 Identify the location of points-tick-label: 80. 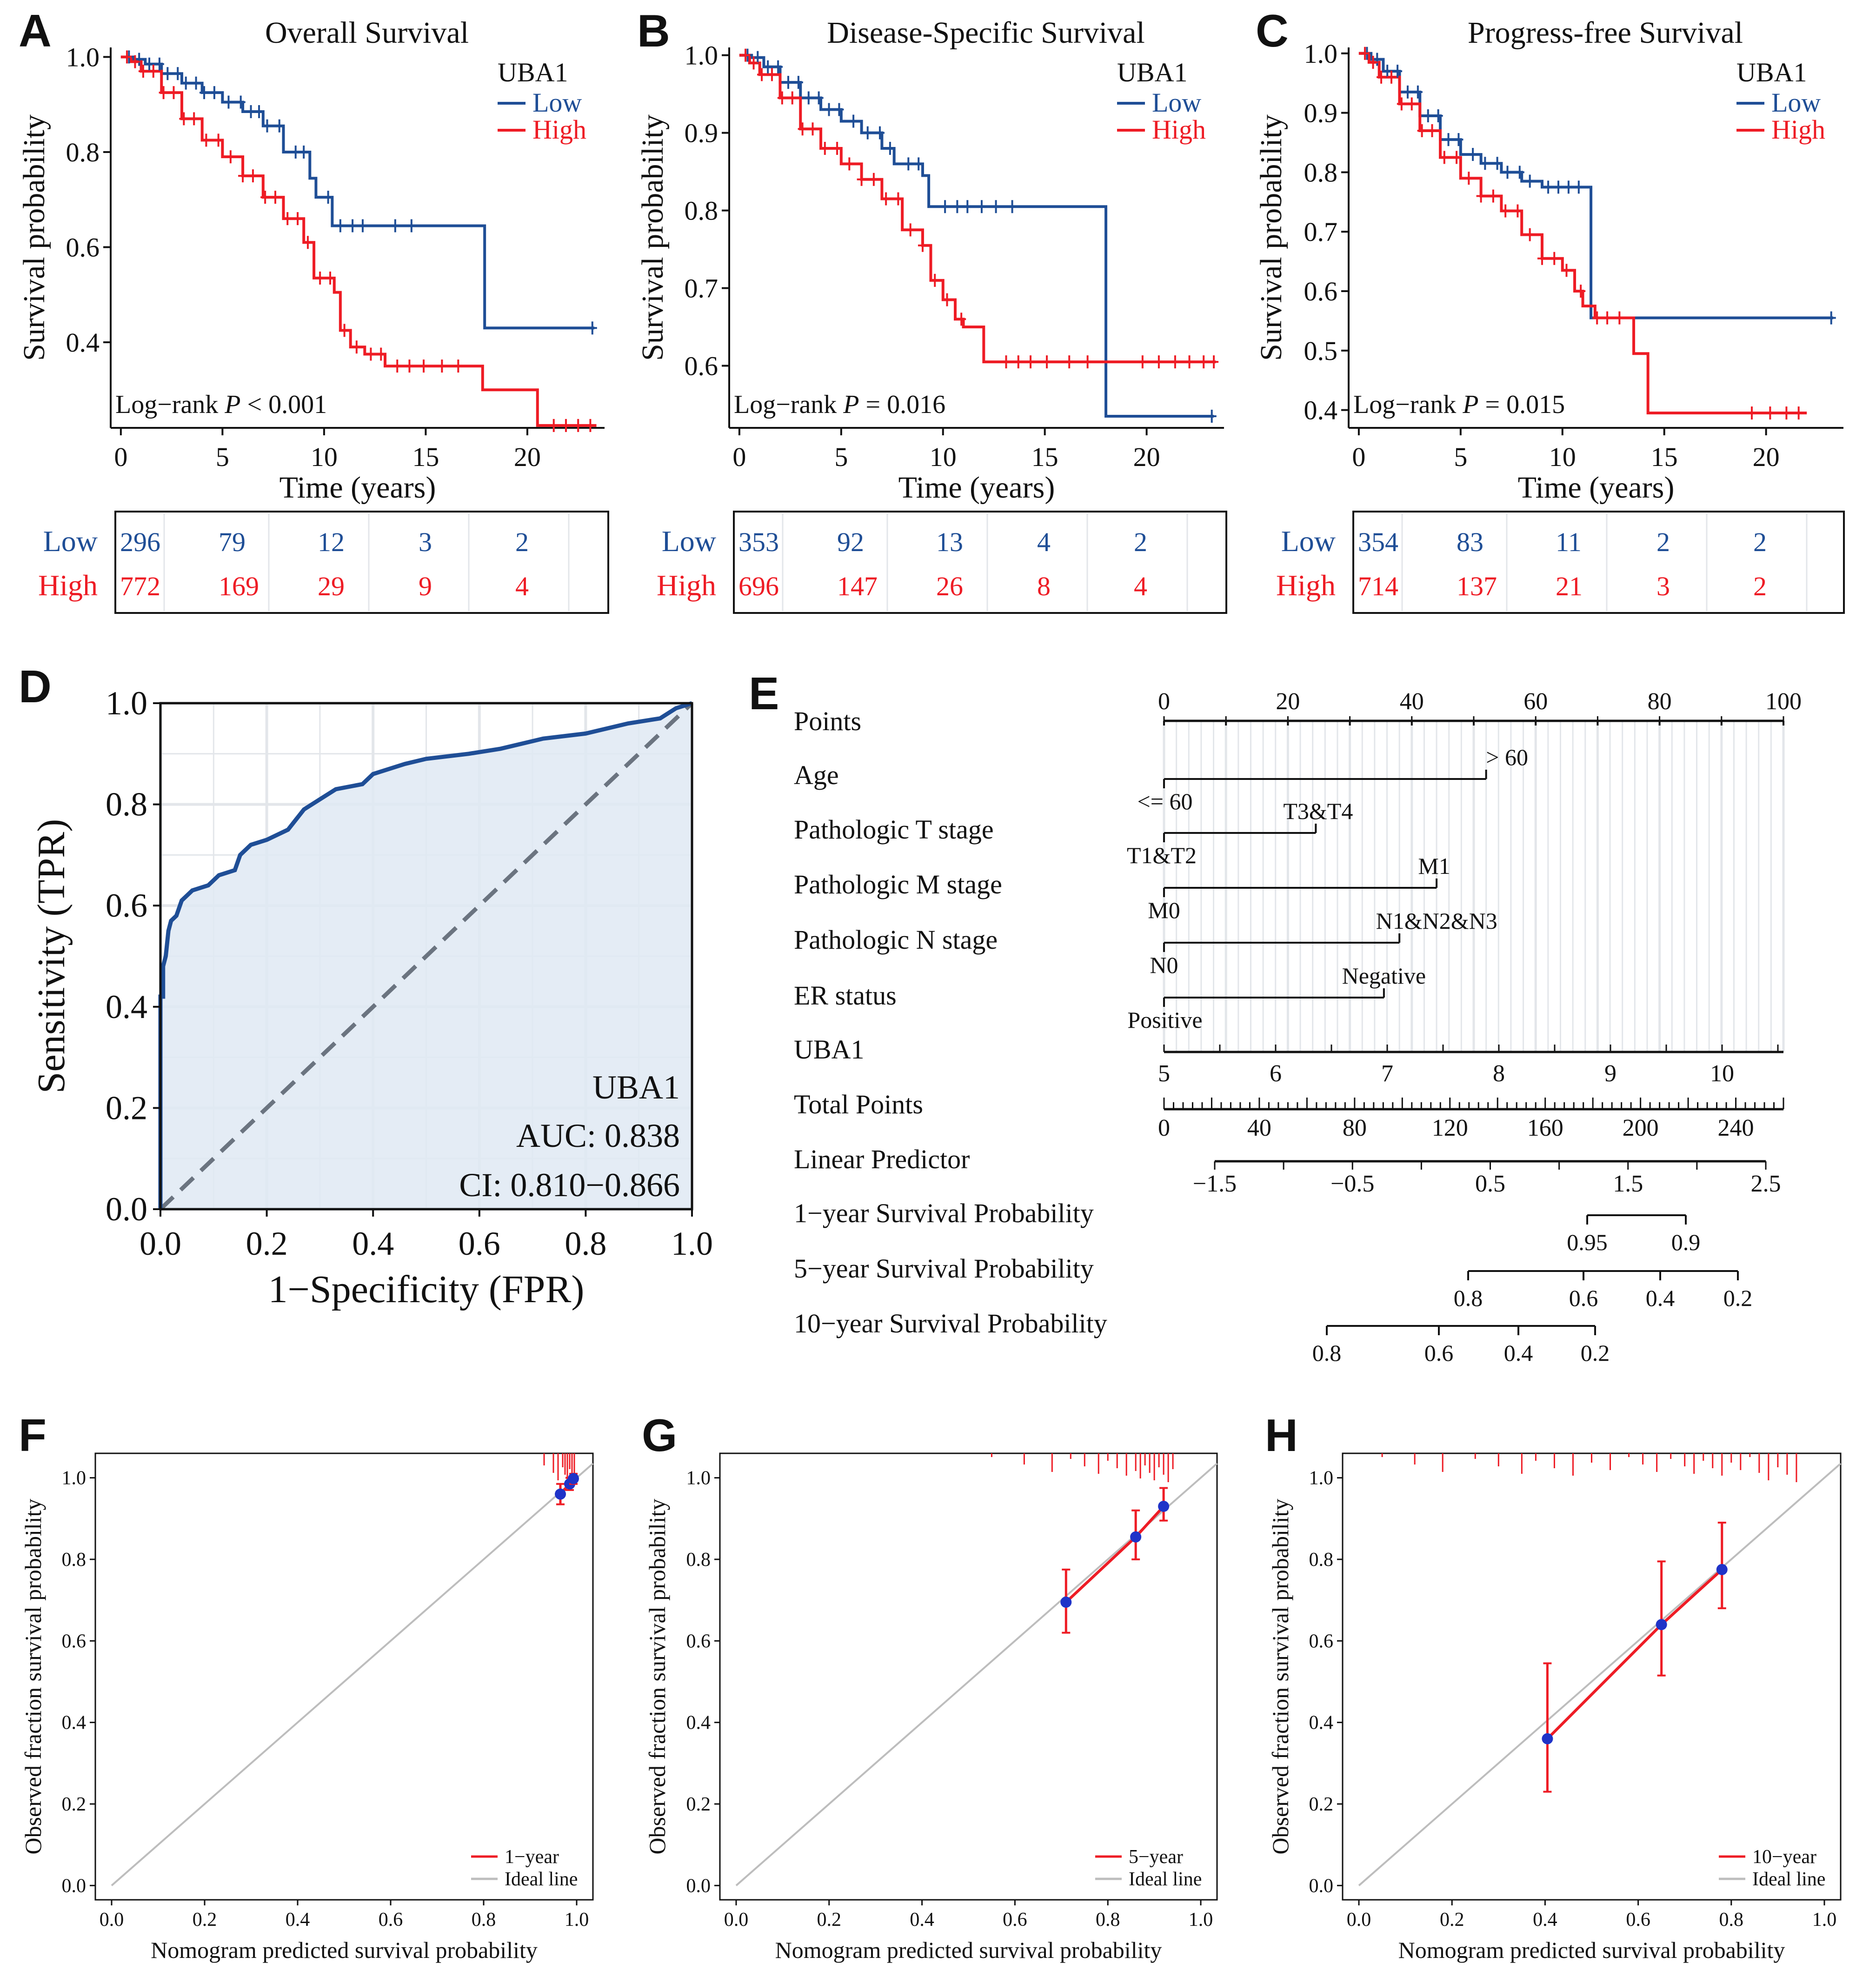
(1660, 702).